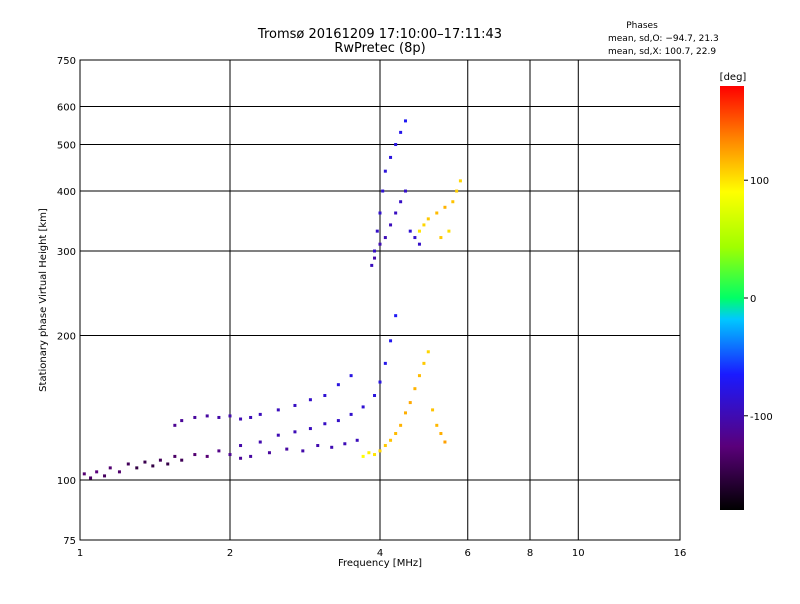  Describe the element at coordinates (680, 553) in the screenshot. I see `x-tick-label: 16` at that location.